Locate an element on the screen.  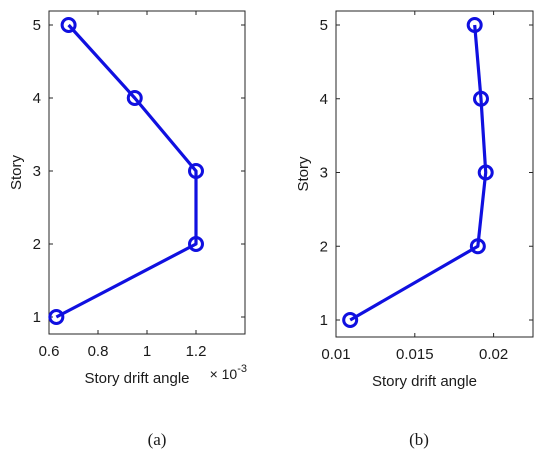
panel-a-x-tick-label: 0.6 is located at coordinates (49, 351).